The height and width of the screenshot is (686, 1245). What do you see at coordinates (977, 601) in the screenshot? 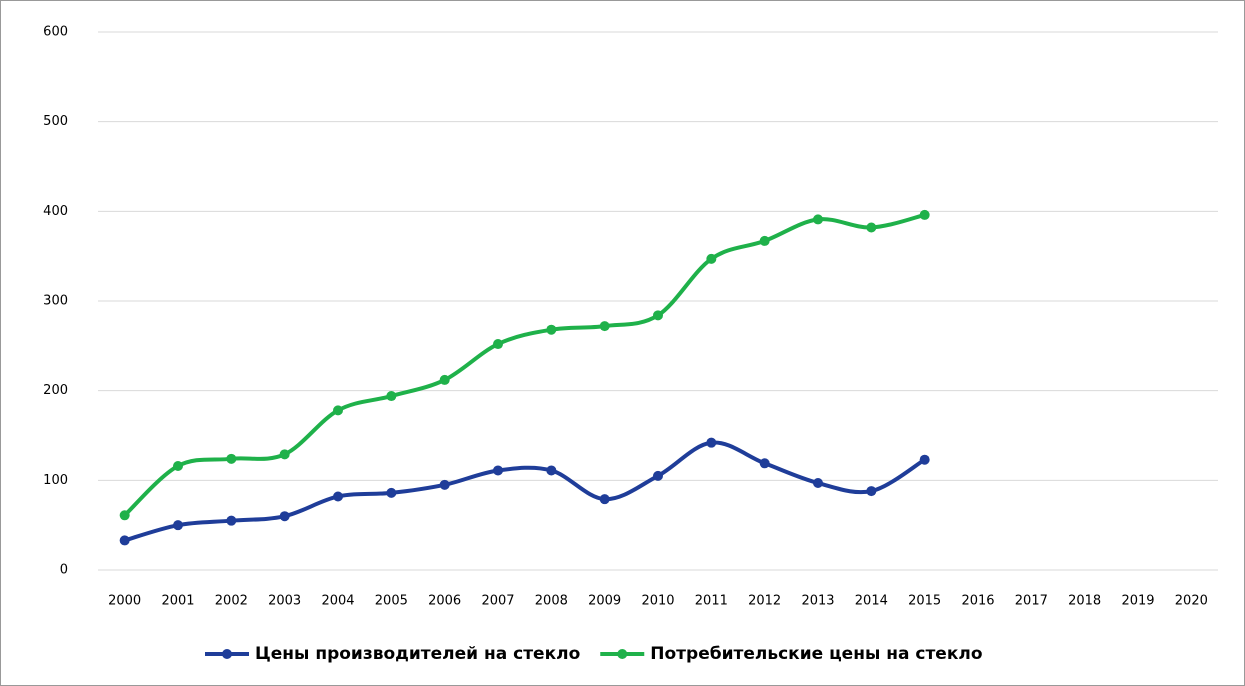
I see `x-tick-label: 2016` at bounding box center [977, 601].